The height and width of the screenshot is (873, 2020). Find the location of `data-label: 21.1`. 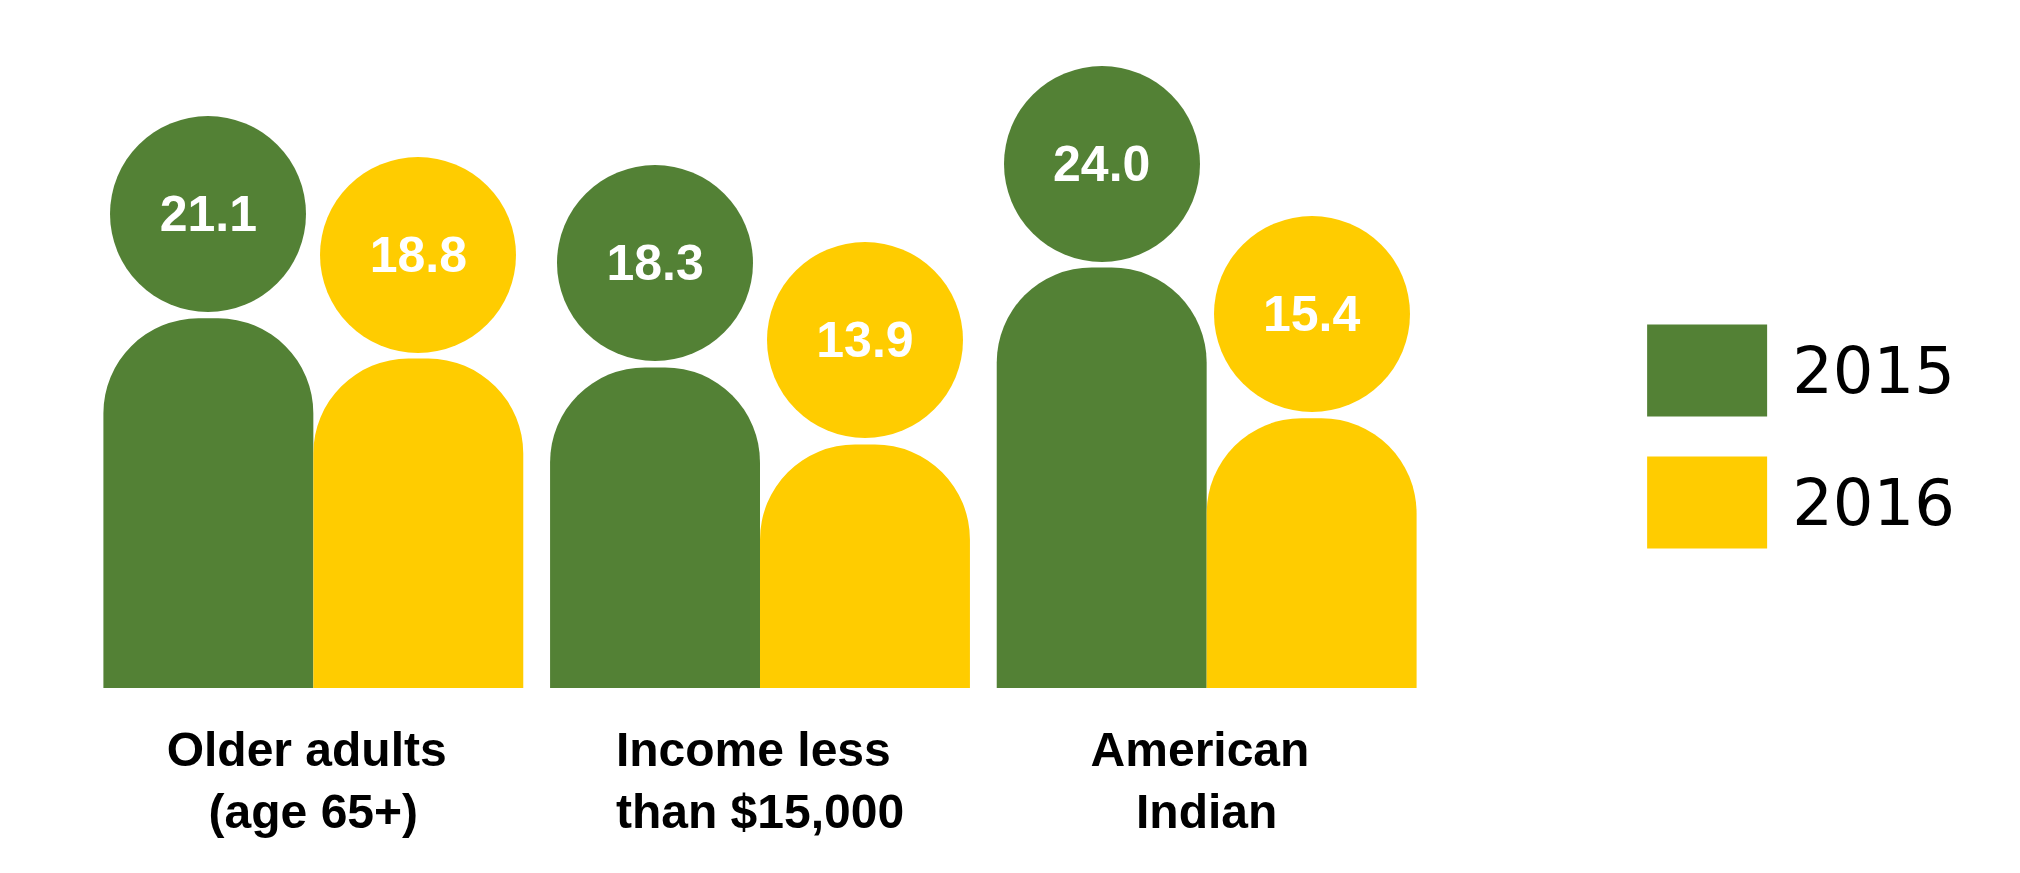

data-label: 21.1 is located at coordinates (208, 214).